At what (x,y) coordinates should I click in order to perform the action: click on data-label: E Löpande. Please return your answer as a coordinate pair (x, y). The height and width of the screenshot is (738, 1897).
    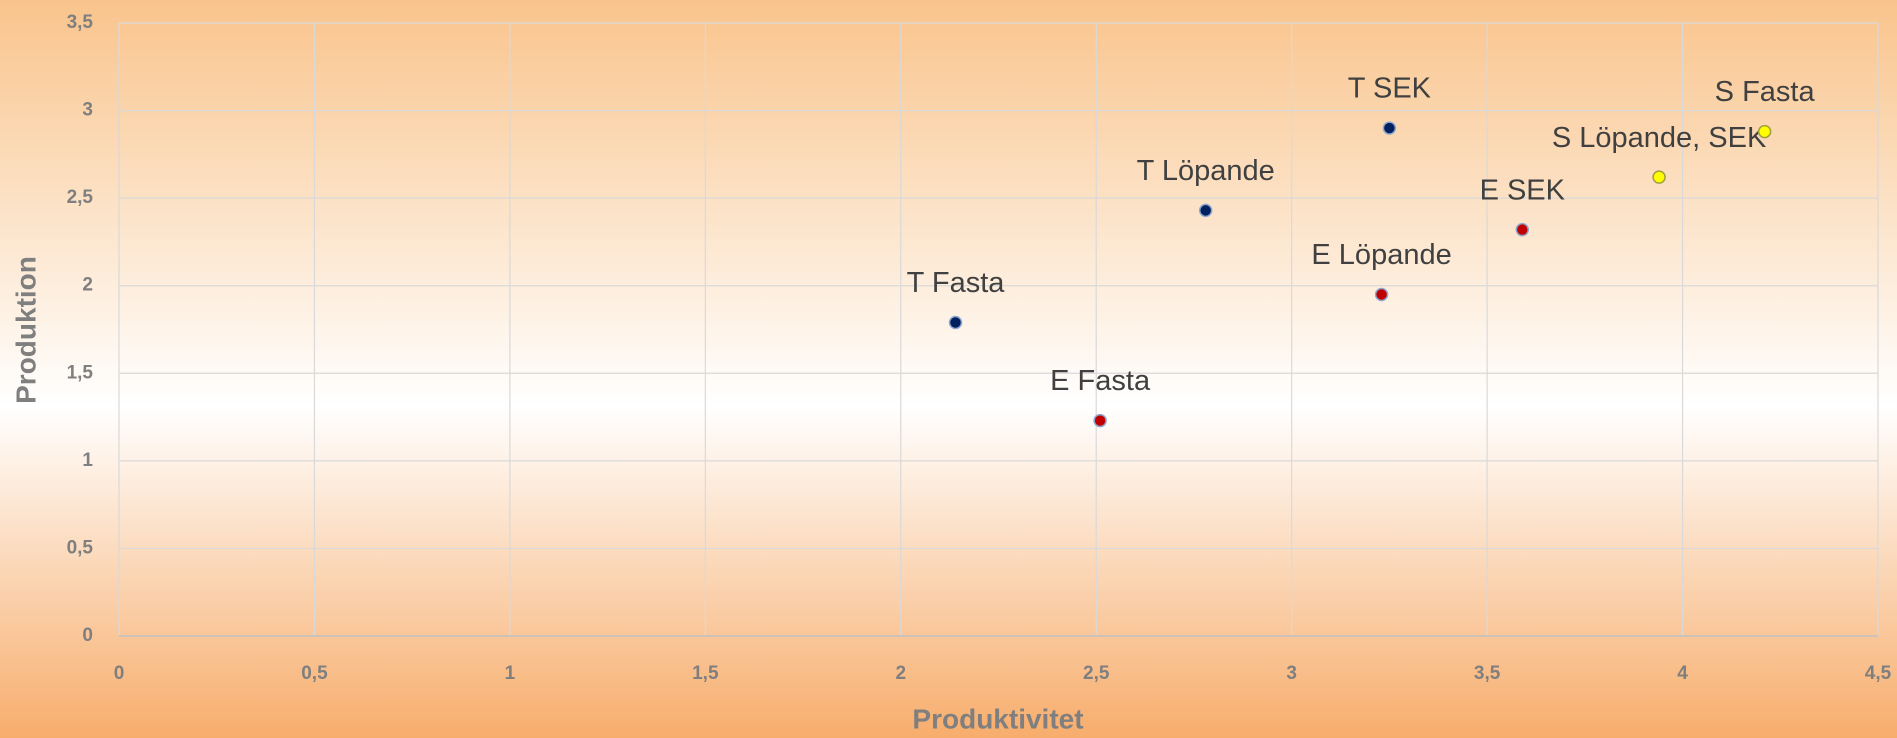
    Looking at the image, I should click on (1381, 255).